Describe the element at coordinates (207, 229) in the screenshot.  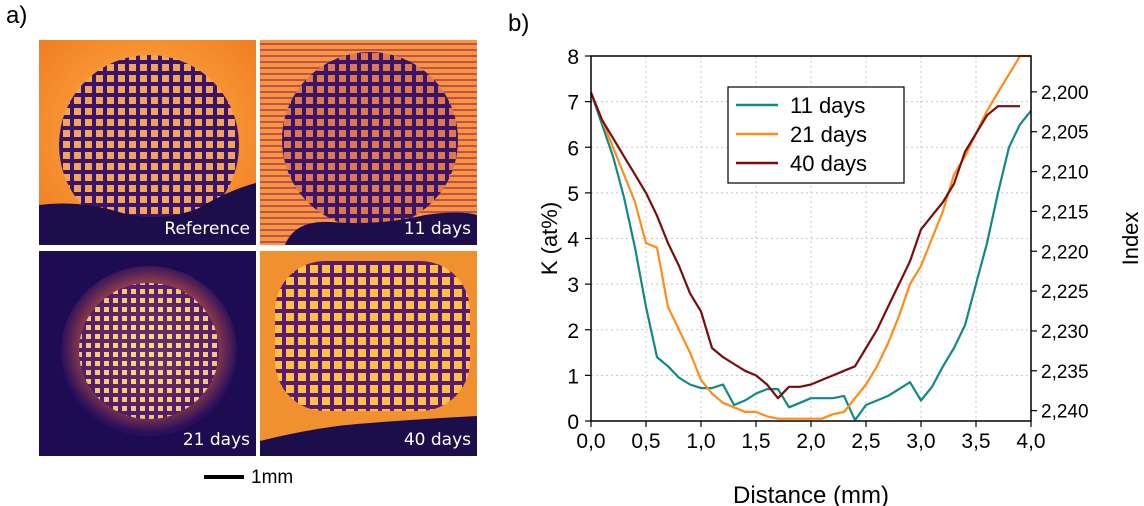
I see `caption-reference: Reference` at that location.